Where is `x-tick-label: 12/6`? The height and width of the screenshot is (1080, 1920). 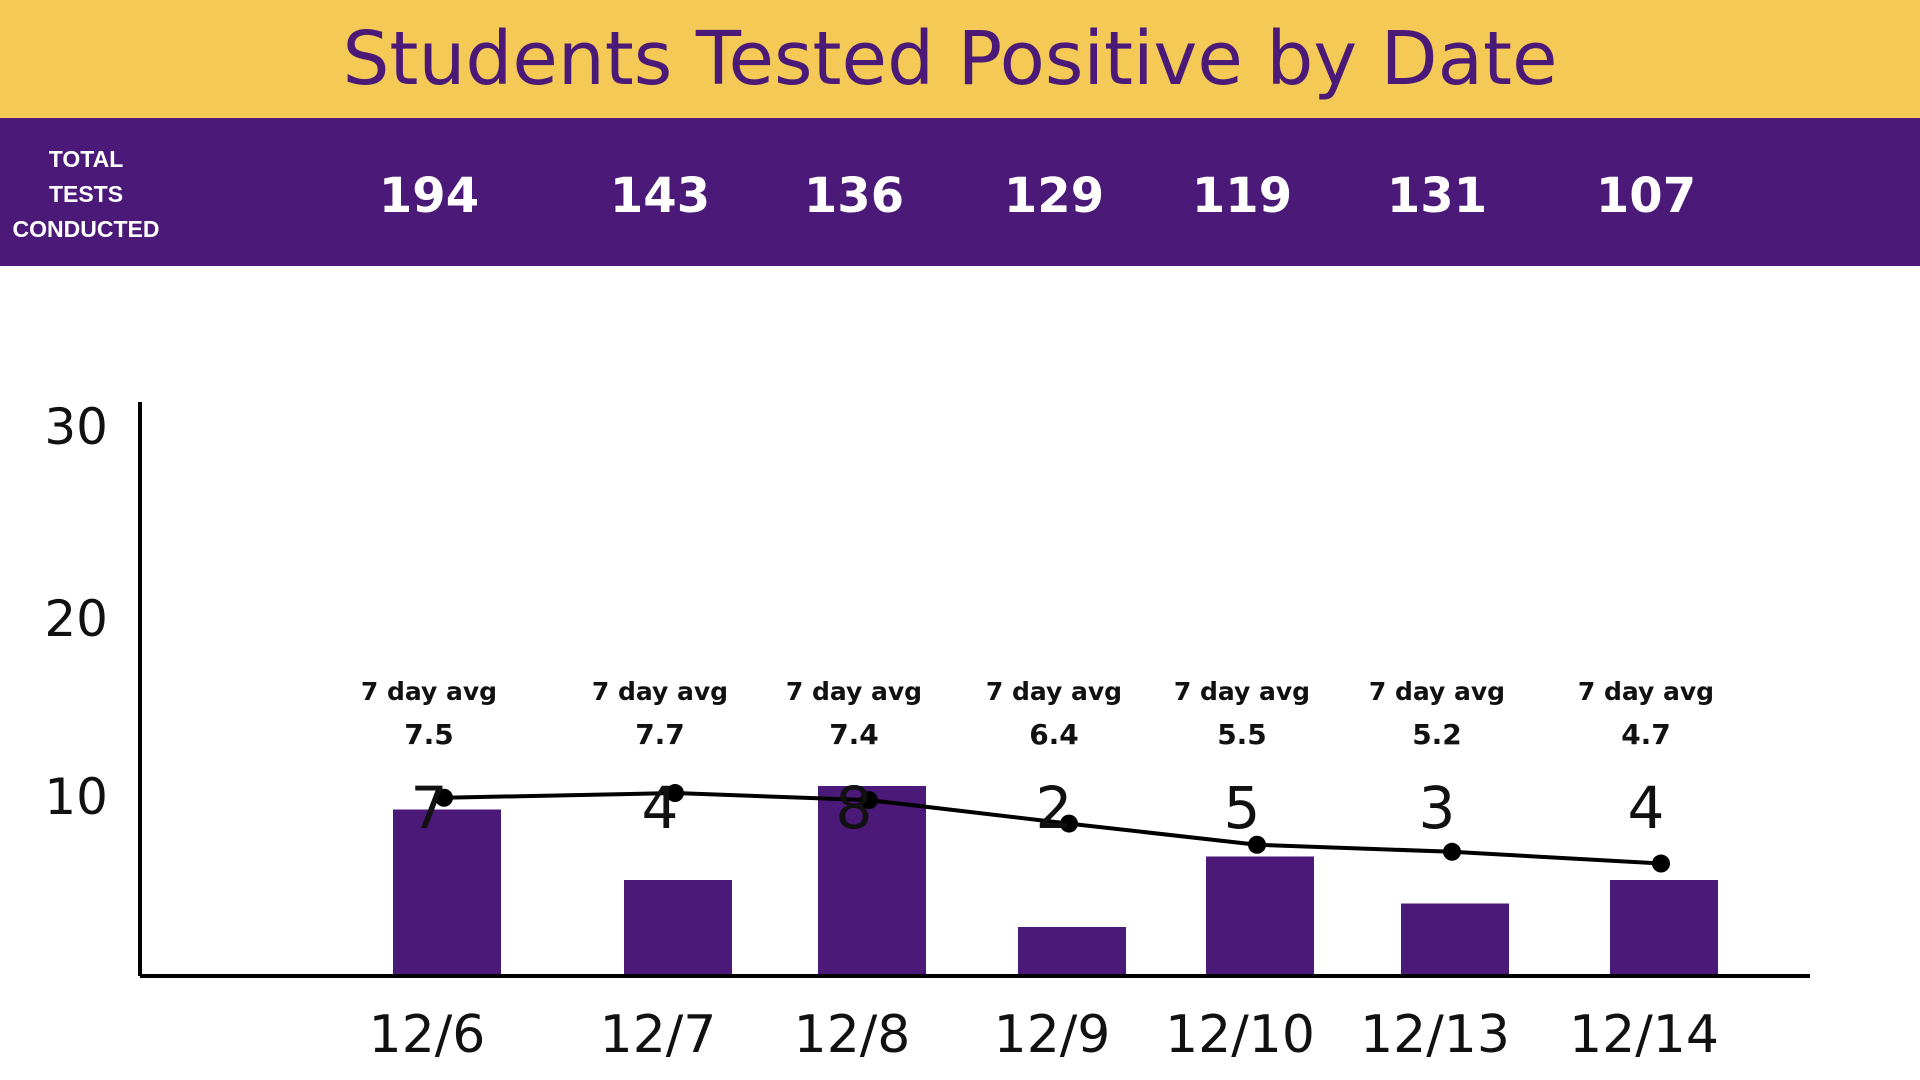
x-tick-label: 12/6 is located at coordinates (427, 1035).